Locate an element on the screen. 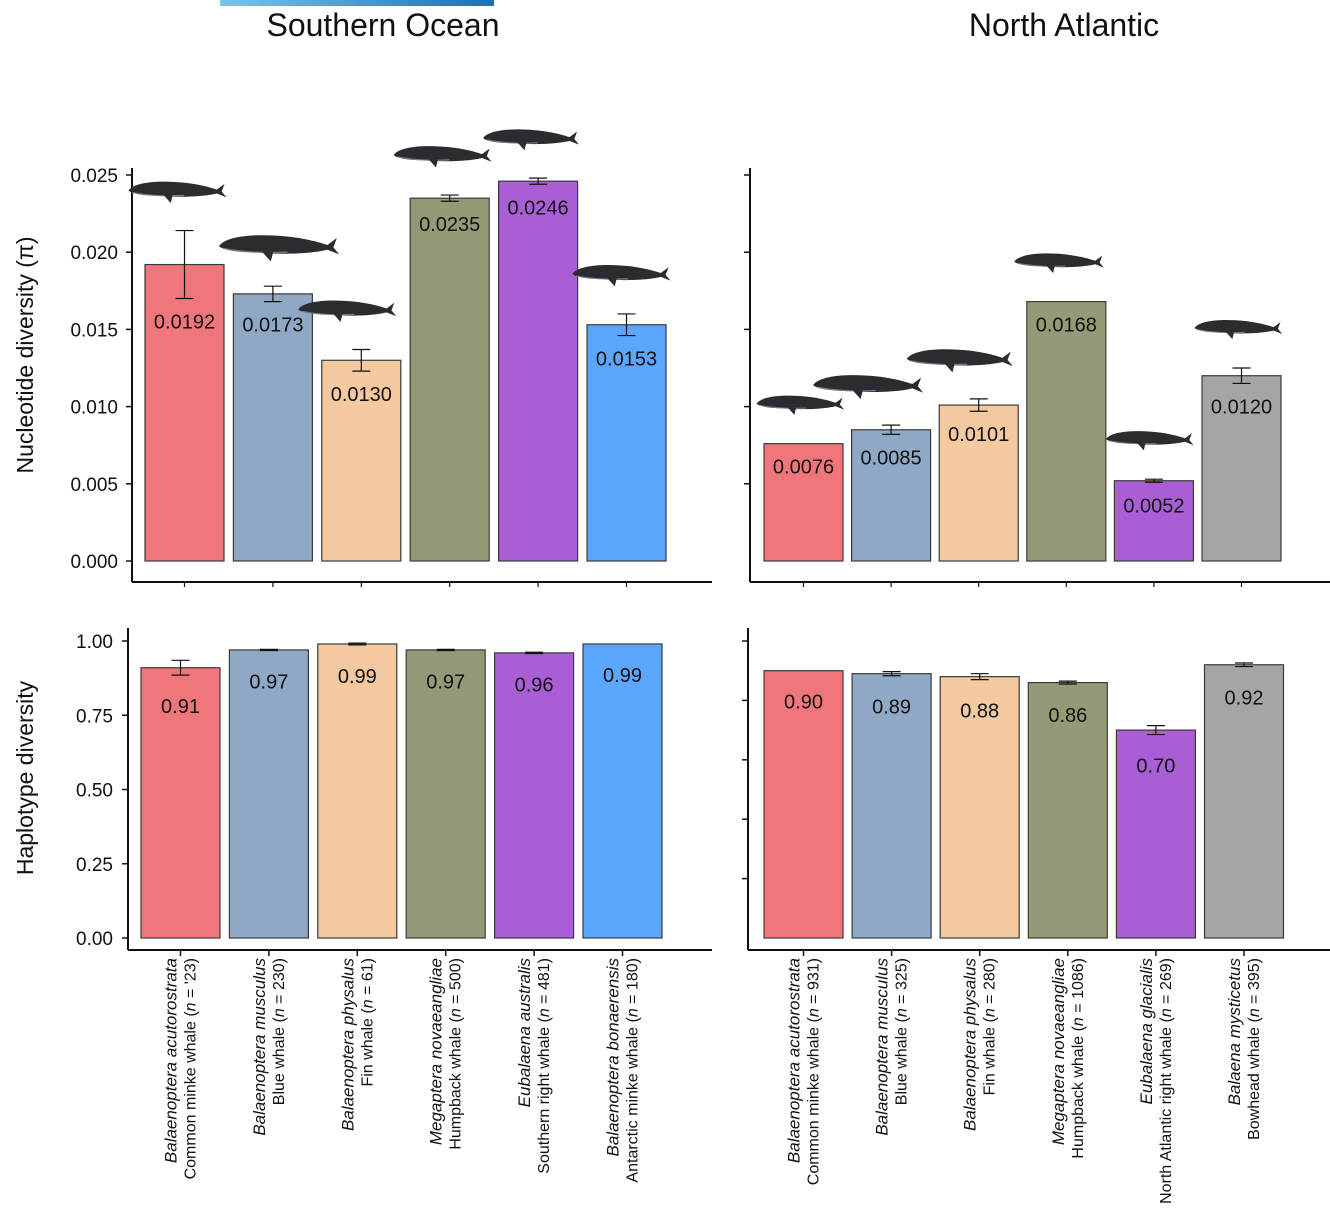 This screenshot has height=1217, width=1330. data-label: 0.92 is located at coordinates (1244, 699).